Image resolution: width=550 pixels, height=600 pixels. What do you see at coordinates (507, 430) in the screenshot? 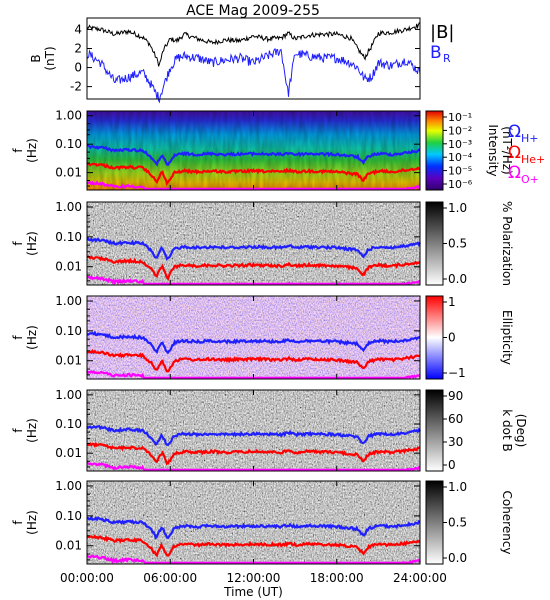
I see `colorbar-label: k dot B` at bounding box center [507, 430].